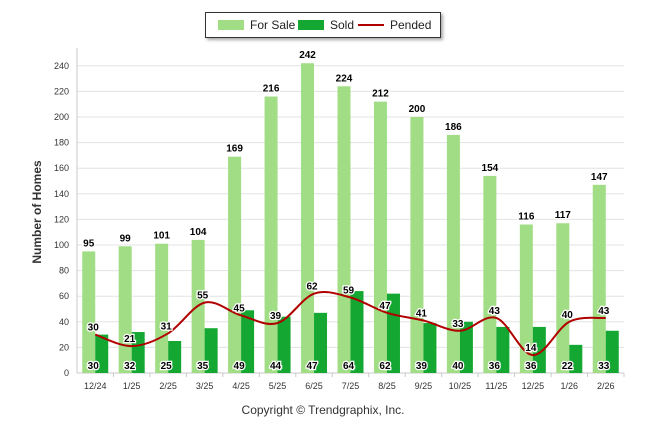 This screenshot has height=439, width=646. I want to click on data-label-sold: 35, so click(203, 366).